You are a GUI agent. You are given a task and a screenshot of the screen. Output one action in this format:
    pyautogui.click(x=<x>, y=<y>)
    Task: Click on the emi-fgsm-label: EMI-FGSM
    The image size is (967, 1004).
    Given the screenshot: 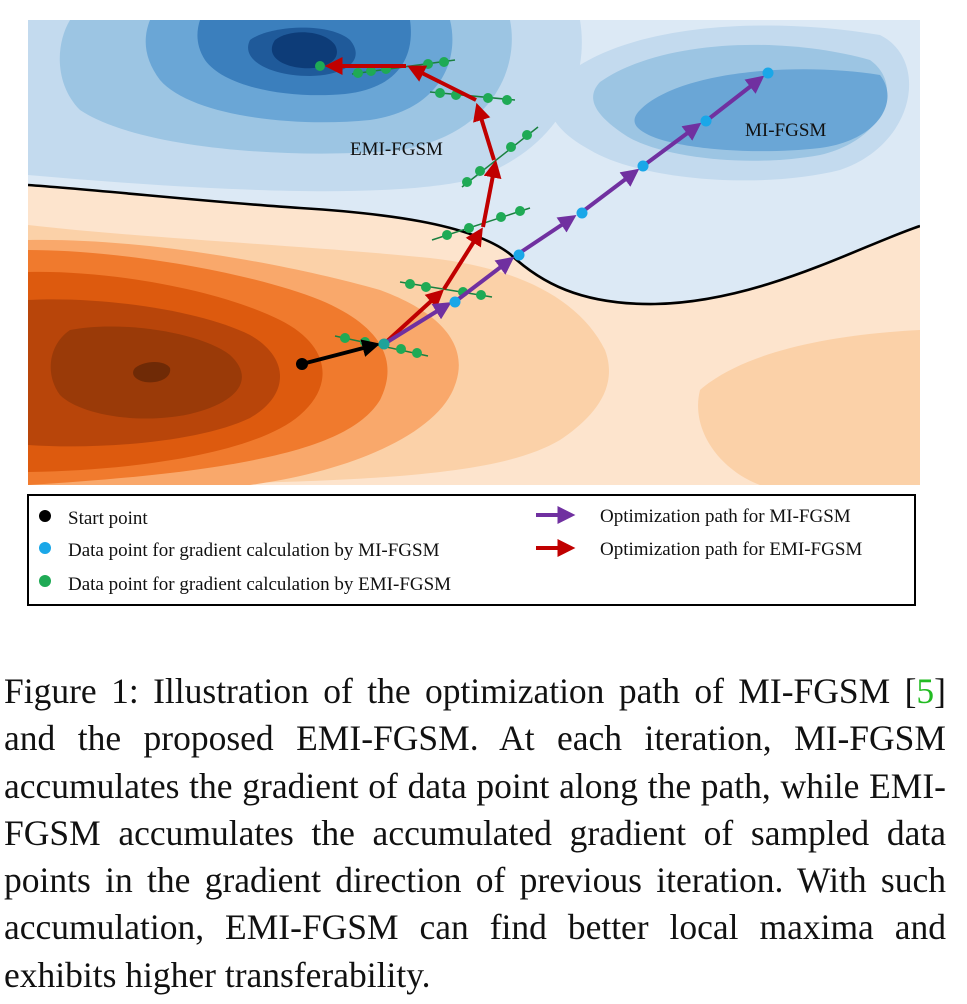 What is the action you would take?
    pyautogui.click(x=396, y=149)
    